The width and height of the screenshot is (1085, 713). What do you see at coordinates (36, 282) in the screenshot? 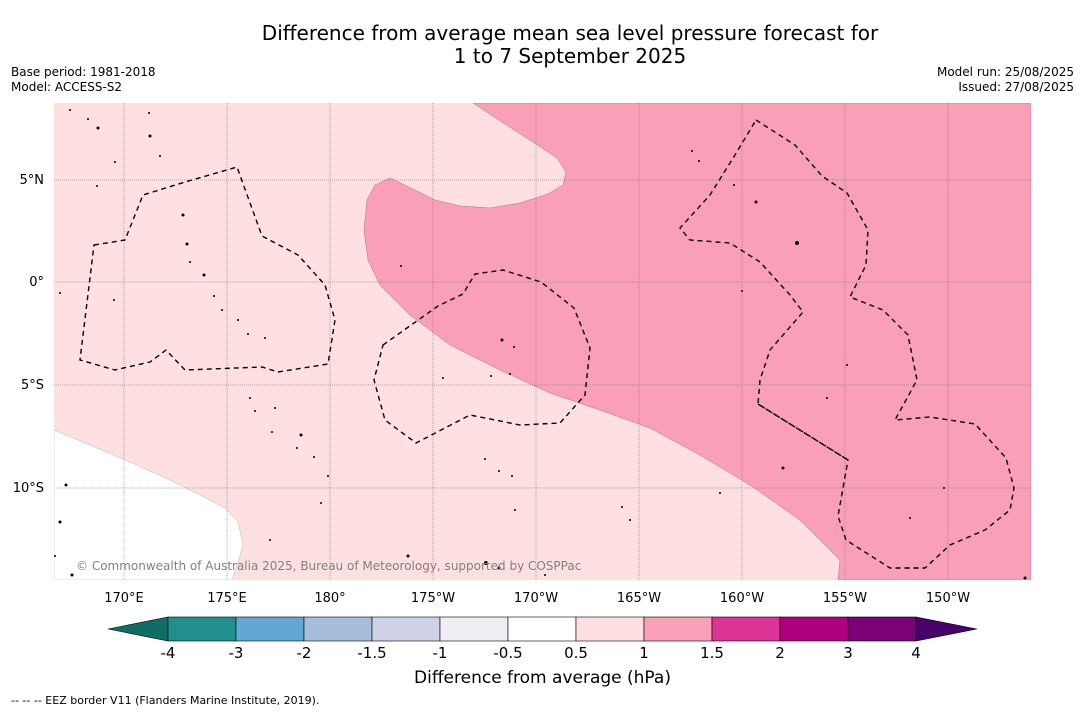
I see `lat-label: 0°` at bounding box center [36, 282].